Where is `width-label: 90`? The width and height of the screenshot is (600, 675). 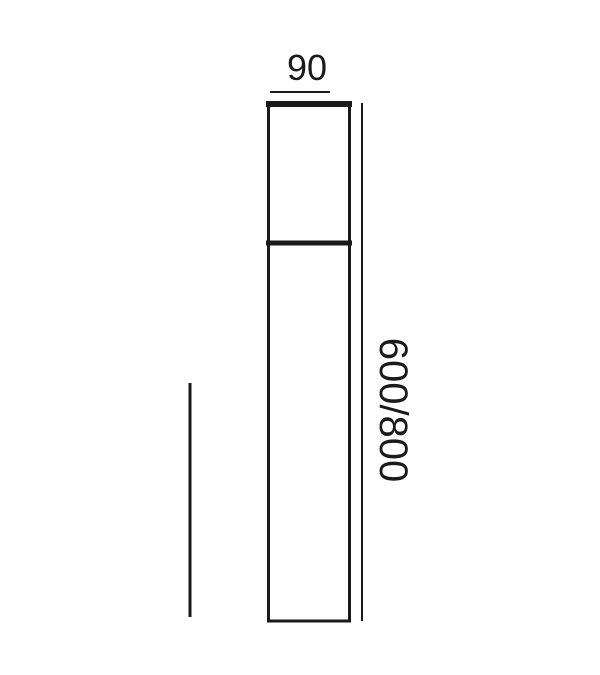
width-label: 90 is located at coordinates (307, 67).